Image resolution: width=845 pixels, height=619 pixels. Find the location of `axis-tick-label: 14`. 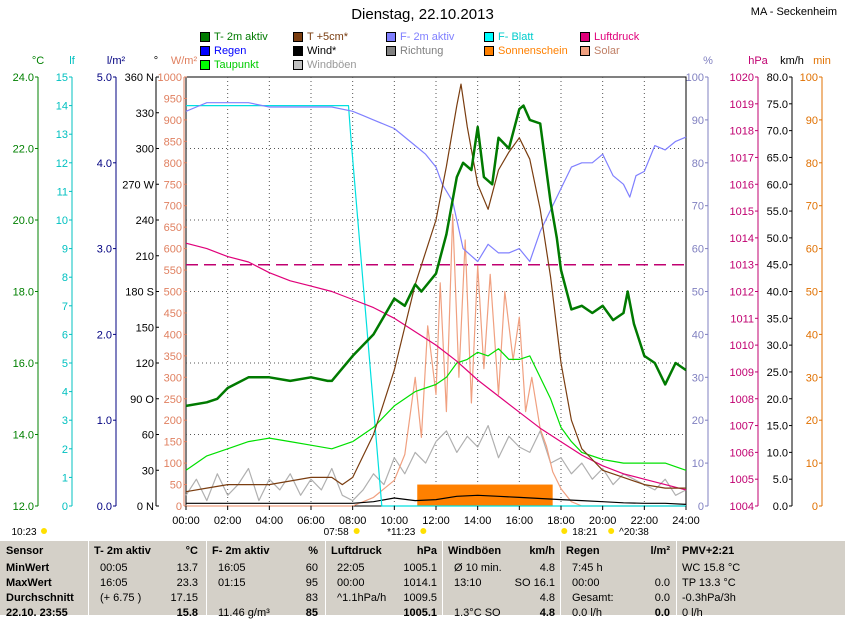

axis-tick-label: 14 is located at coordinates (62, 107).